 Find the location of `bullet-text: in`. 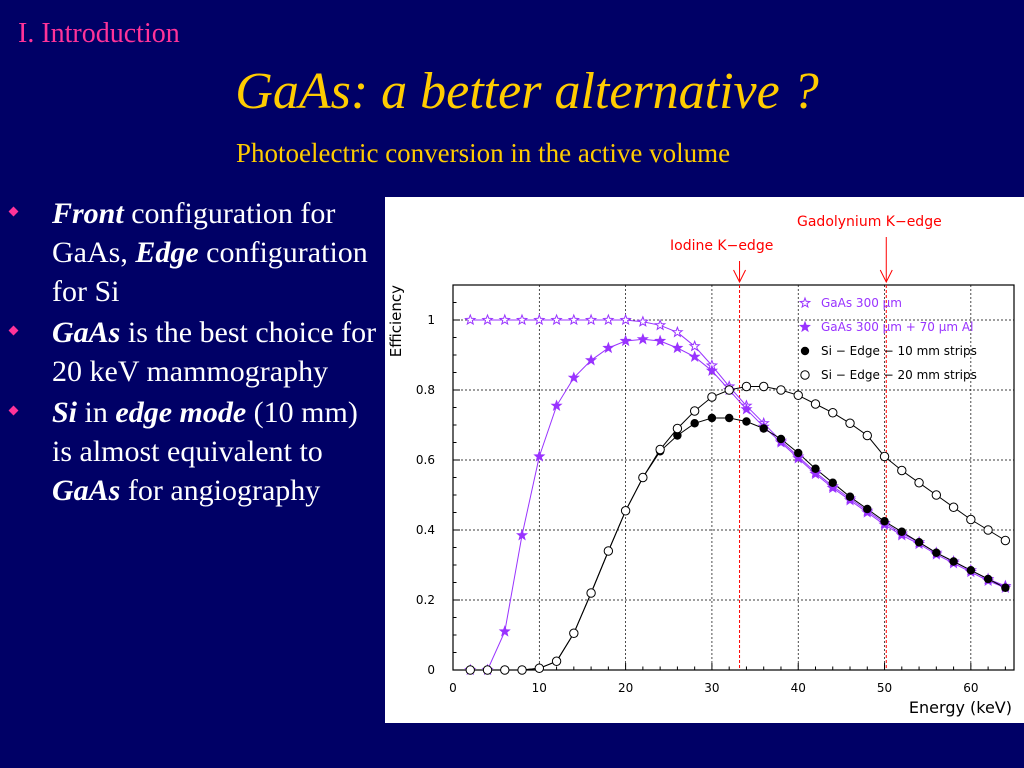

bullet-text: in is located at coordinates (96, 412).